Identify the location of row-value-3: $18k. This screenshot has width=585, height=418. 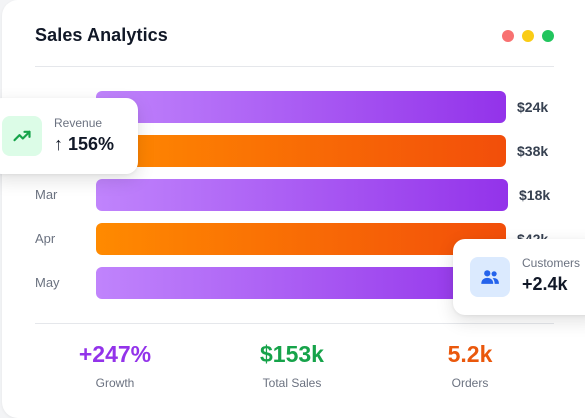
(535, 195).